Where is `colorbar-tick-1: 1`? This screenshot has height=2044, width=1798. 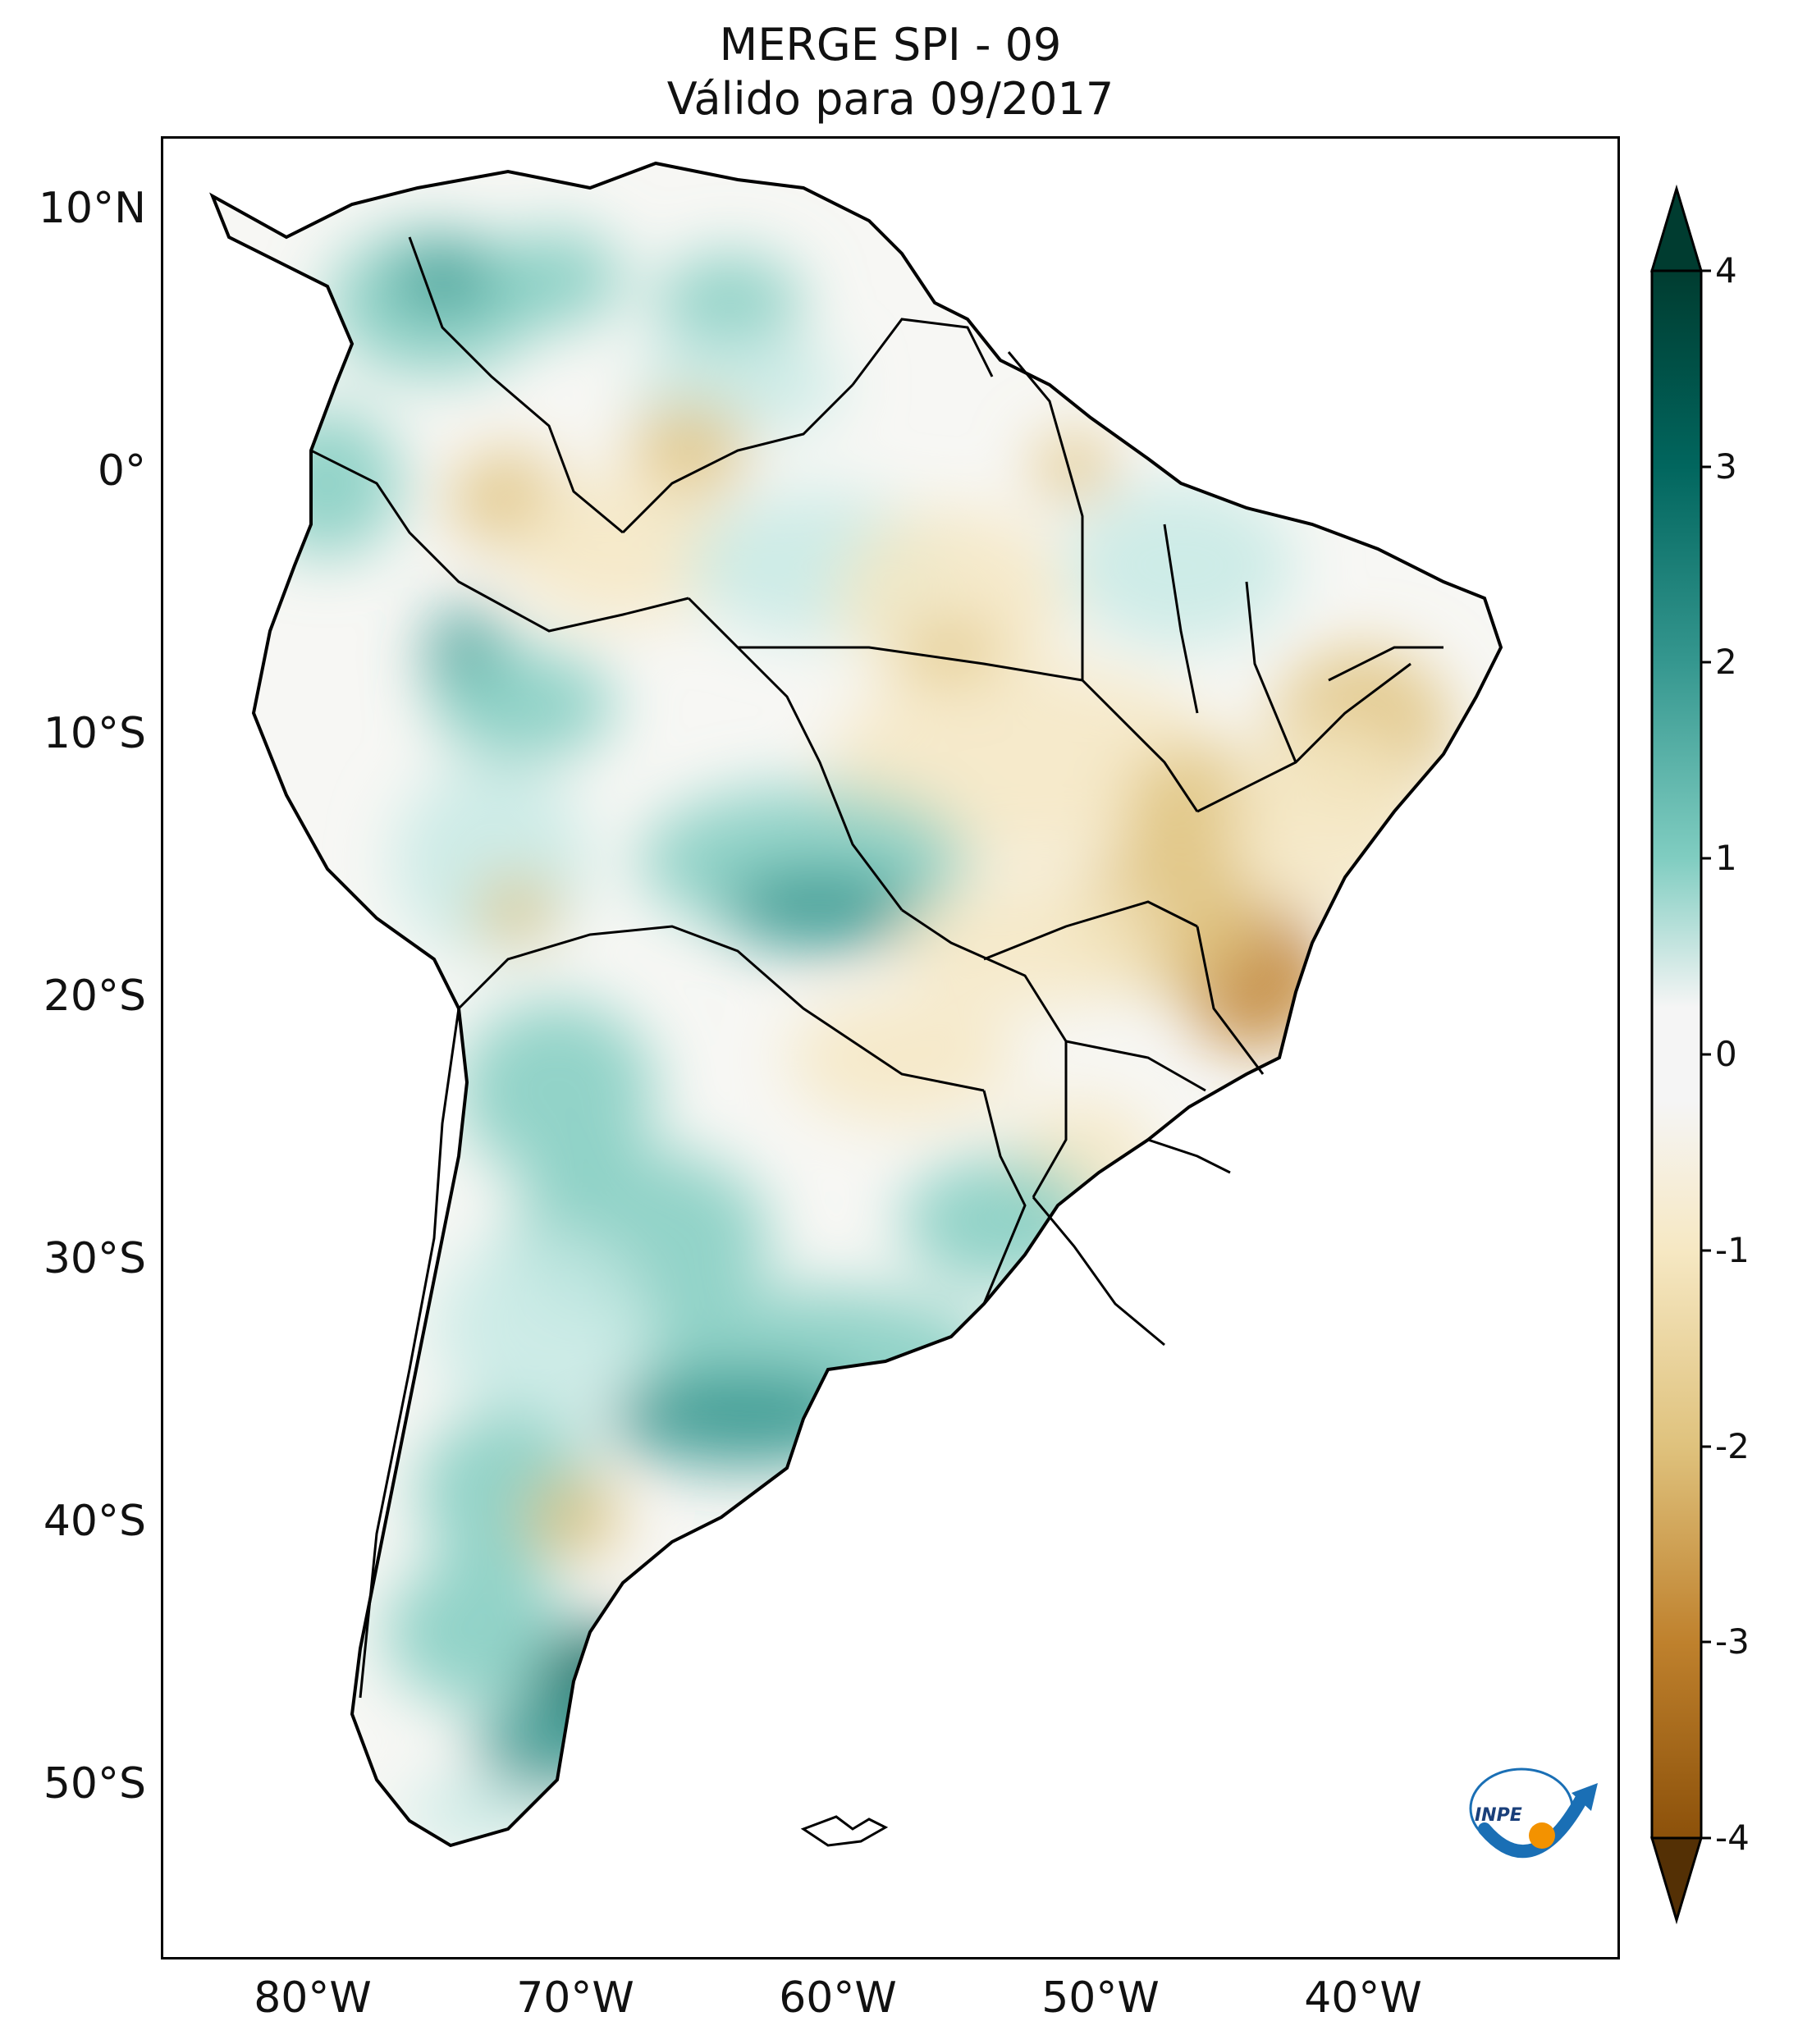 colorbar-tick-1: 1 is located at coordinates (1726, 858).